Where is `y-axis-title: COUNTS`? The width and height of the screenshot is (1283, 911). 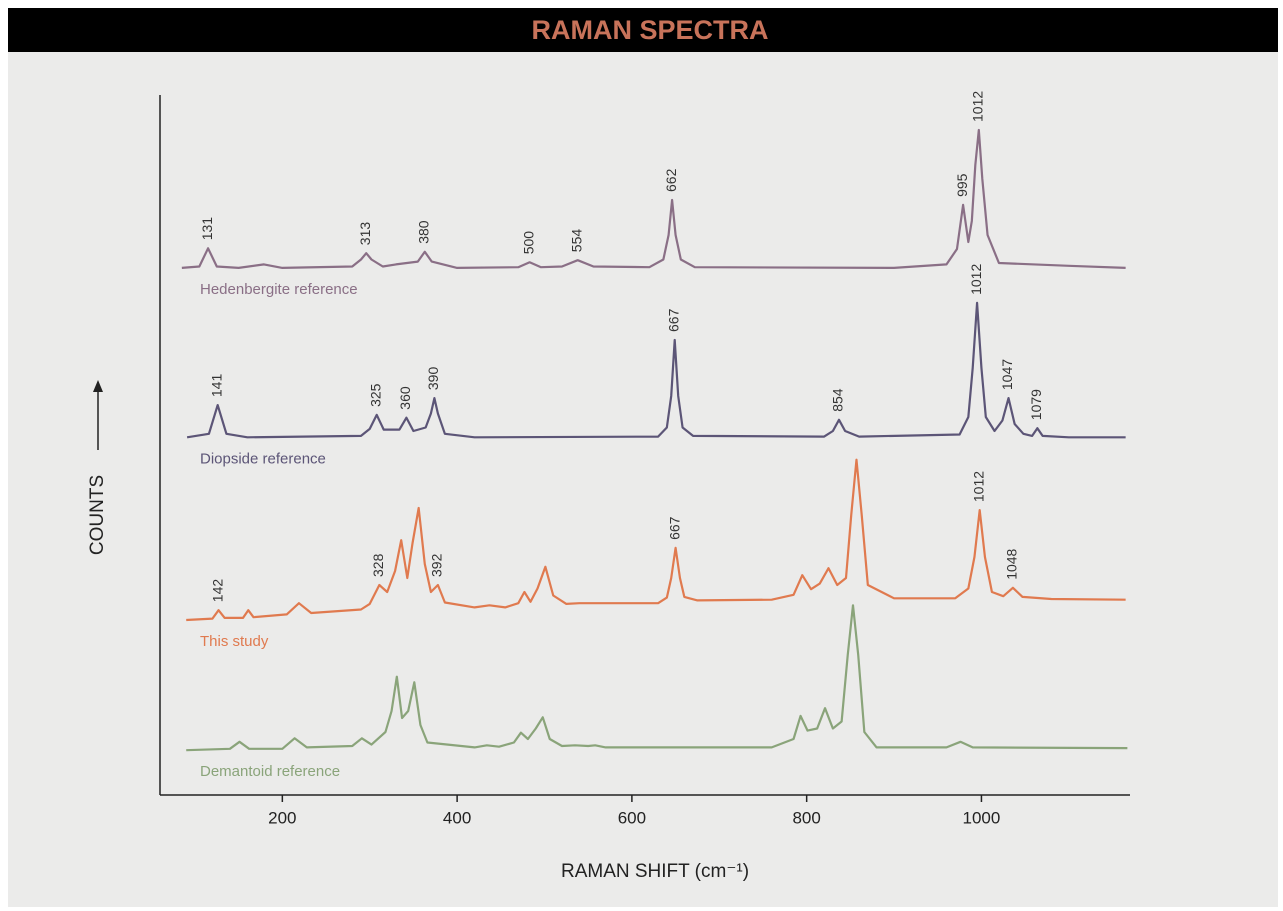 y-axis-title: COUNTS is located at coordinates (97, 515).